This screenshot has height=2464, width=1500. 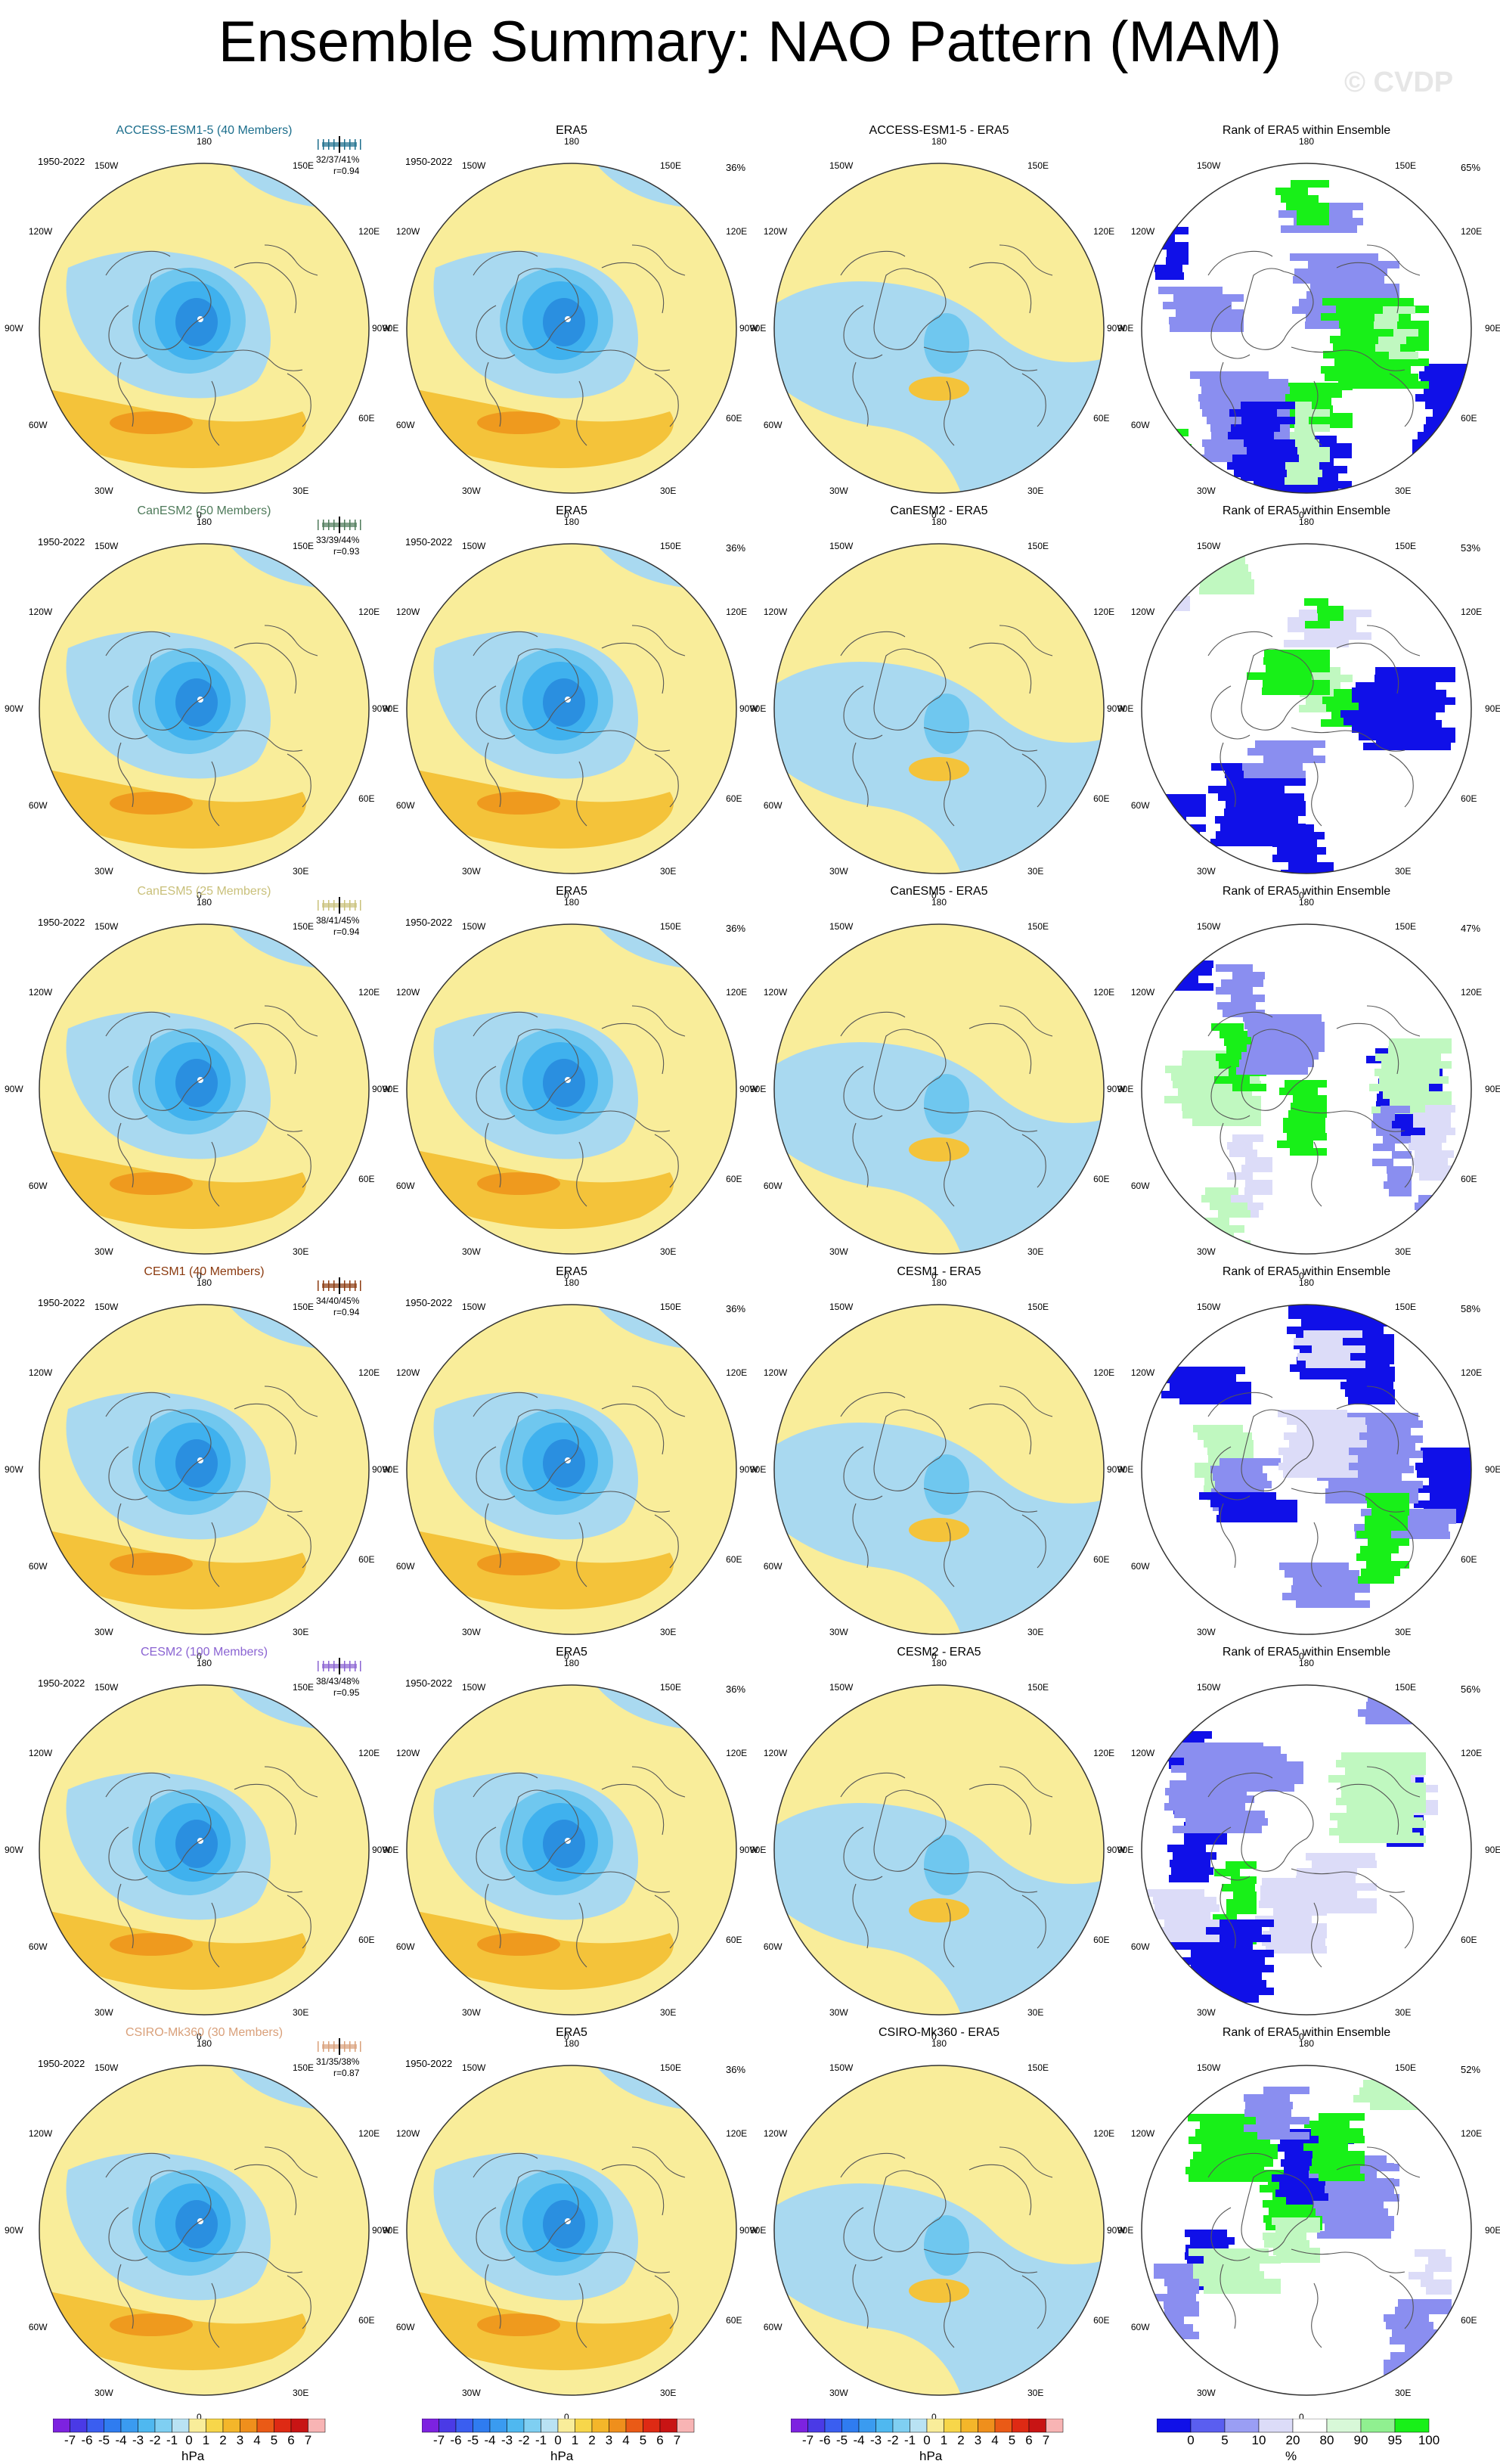 What do you see at coordinates (939, 1530) in the screenshot?
I see `positive-core` at bounding box center [939, 1530].